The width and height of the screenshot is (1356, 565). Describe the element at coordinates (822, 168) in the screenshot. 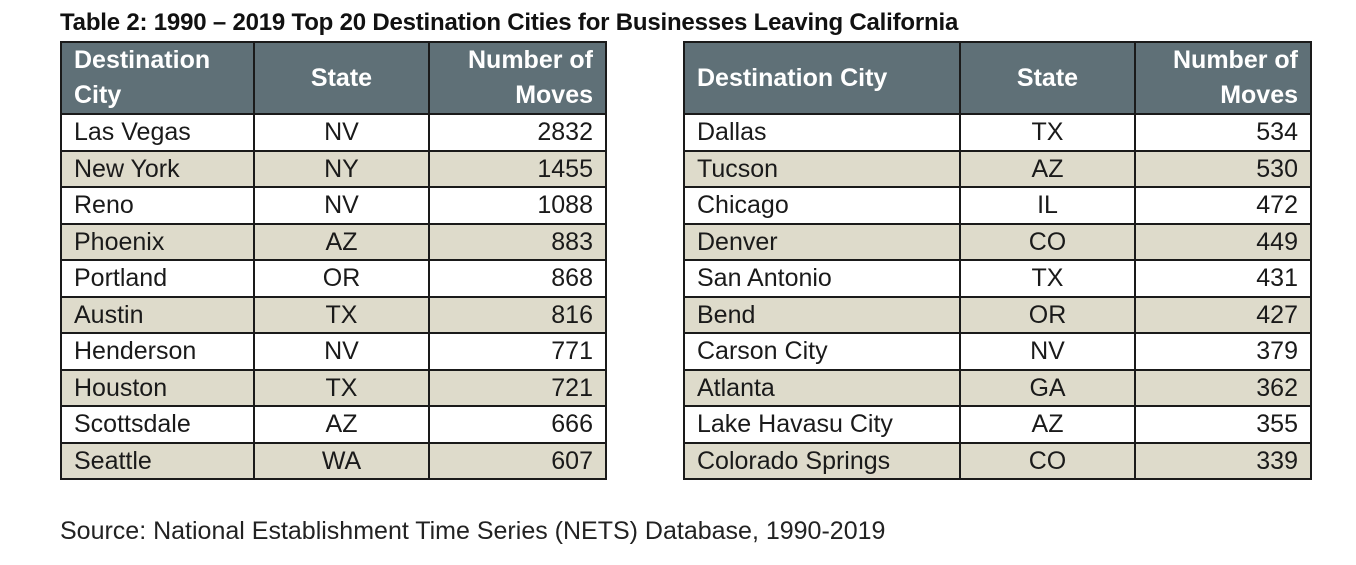

I see `cell-city: Tucson` at that location.